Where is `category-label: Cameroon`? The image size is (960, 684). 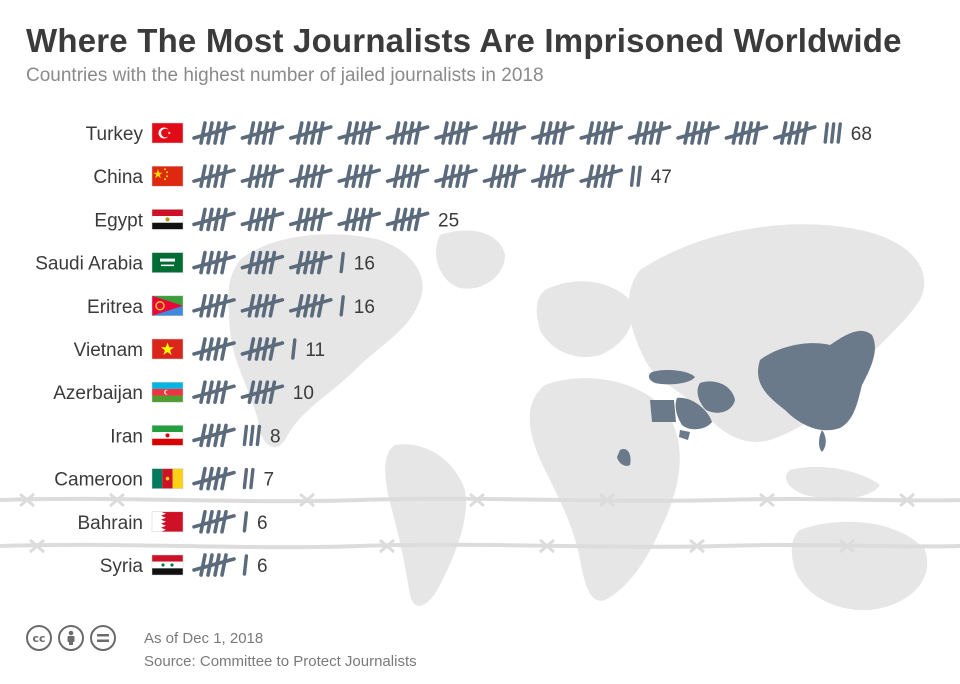 category-label: Cameroon is located at coordinates (98, 480).